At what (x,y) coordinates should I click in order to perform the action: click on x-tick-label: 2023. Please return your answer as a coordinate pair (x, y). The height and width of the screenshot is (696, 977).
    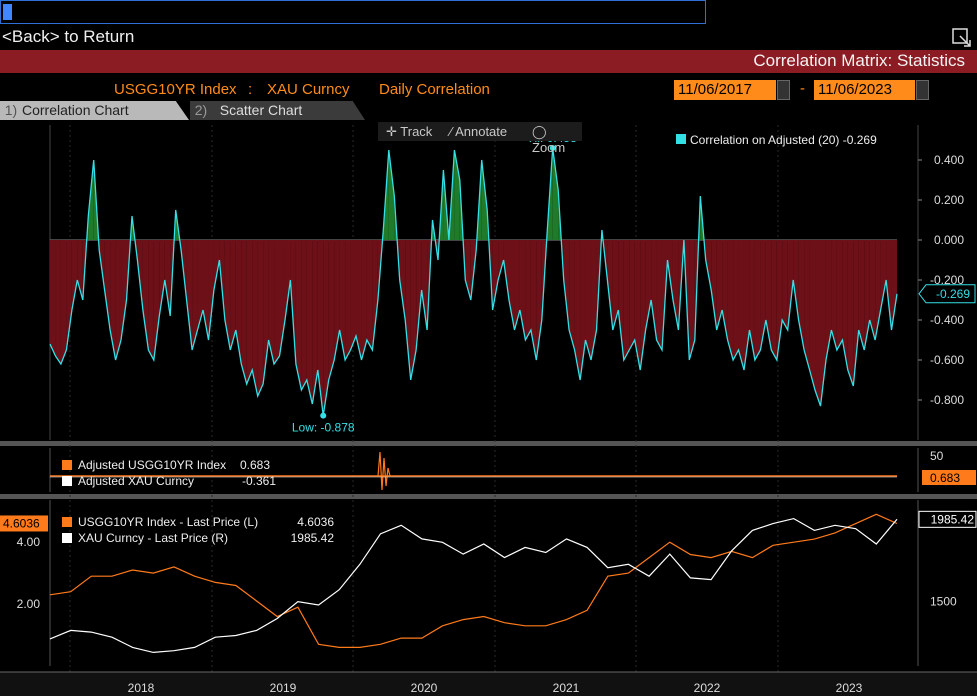
    Looking at the image, I should click on (849, 688).